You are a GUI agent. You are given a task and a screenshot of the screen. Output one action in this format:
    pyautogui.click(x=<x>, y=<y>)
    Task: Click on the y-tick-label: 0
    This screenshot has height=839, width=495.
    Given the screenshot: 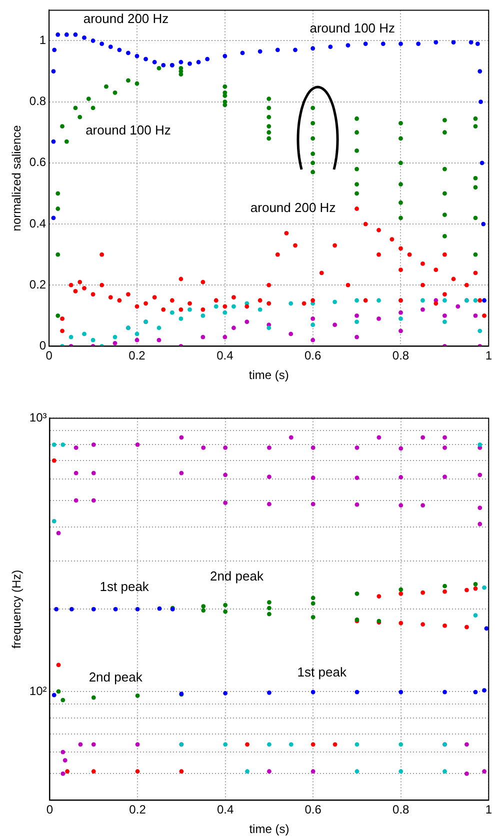 What is the action you would take?
    pyautogui.click(x=42, y=345)
    